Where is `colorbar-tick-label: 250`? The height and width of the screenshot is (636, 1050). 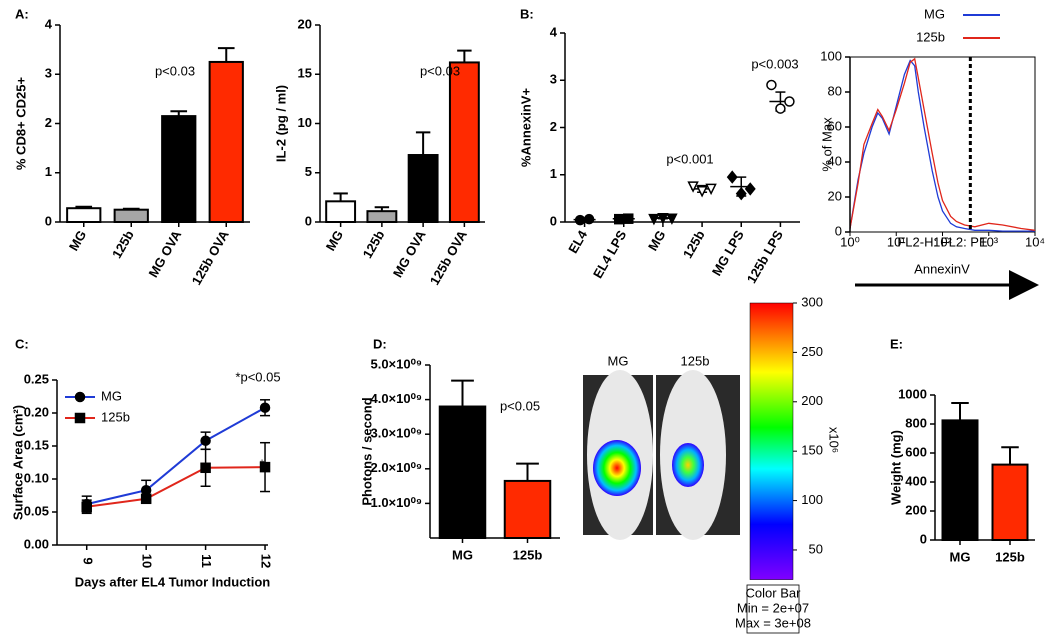
colorbar-tick-label: 250 is located at coordinates (812, 351).